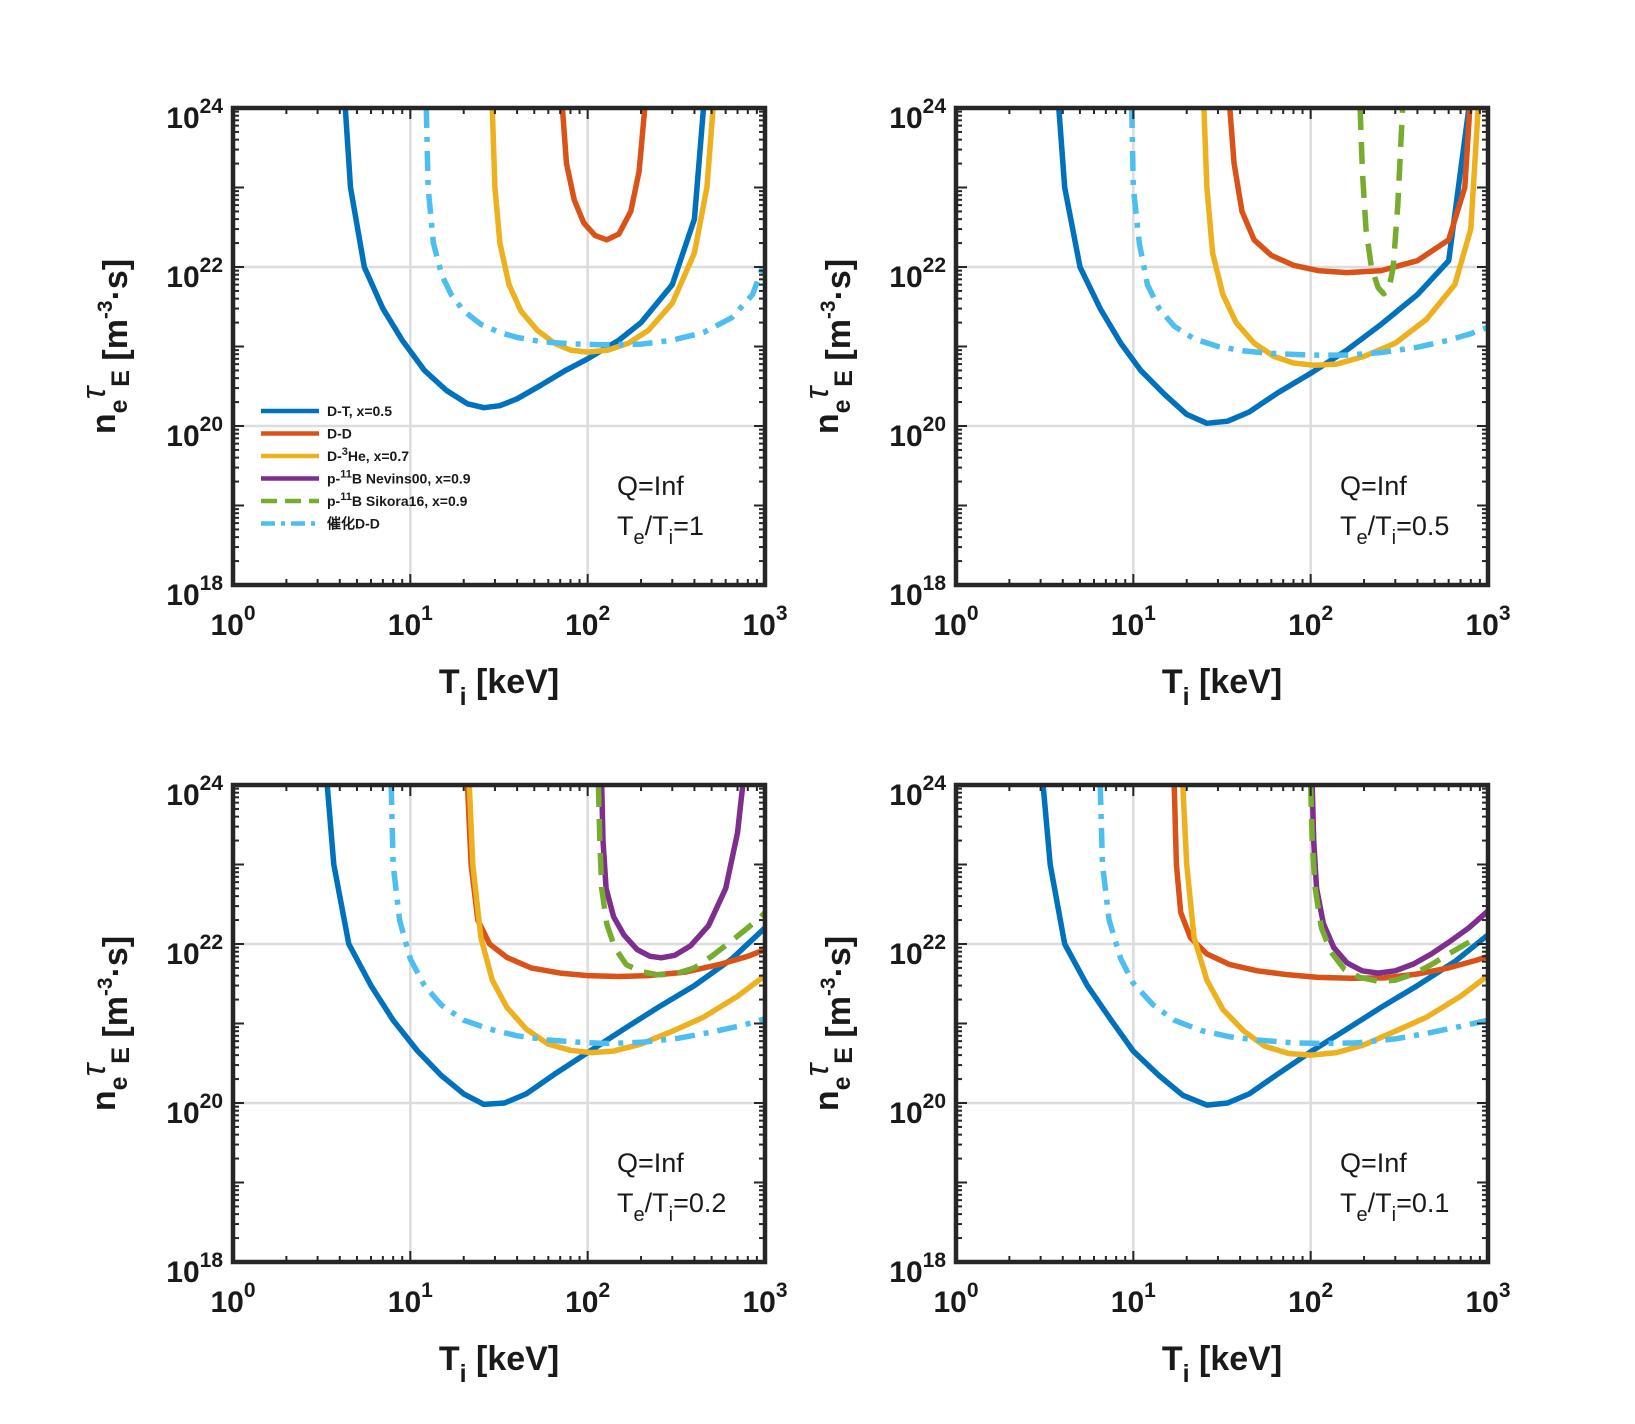 This screenshot has width=1635, height=1424. I want to click on label-superscript: -3, so click(105, 986).